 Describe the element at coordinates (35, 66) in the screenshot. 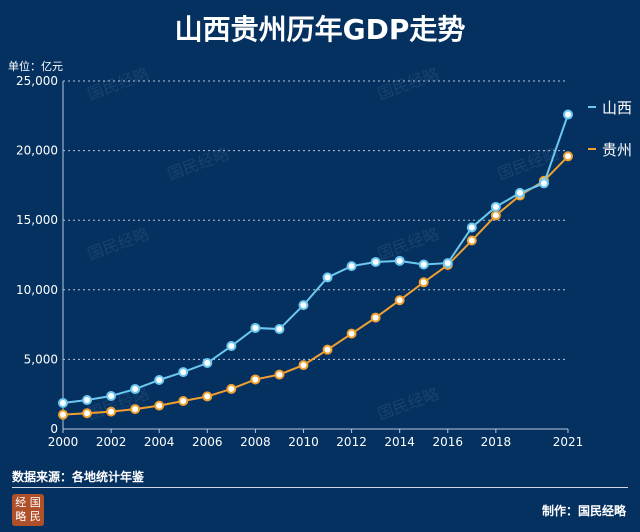

I see `unit-label: 单位：亿元` at that location.